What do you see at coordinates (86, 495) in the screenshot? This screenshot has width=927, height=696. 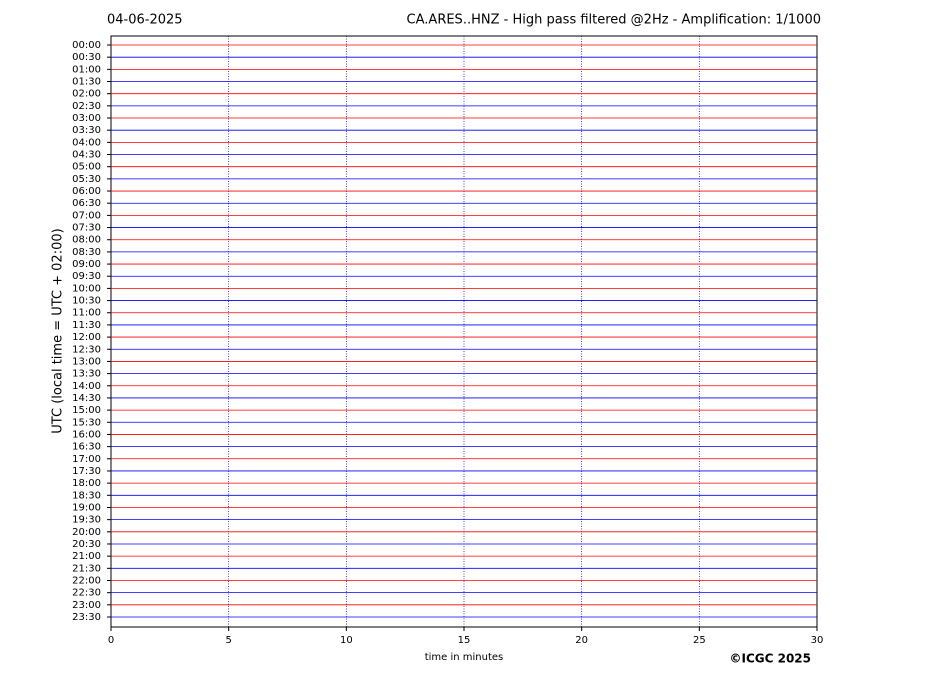 I see `y-tick-label: 18:30` at bounding box center [86, 495].